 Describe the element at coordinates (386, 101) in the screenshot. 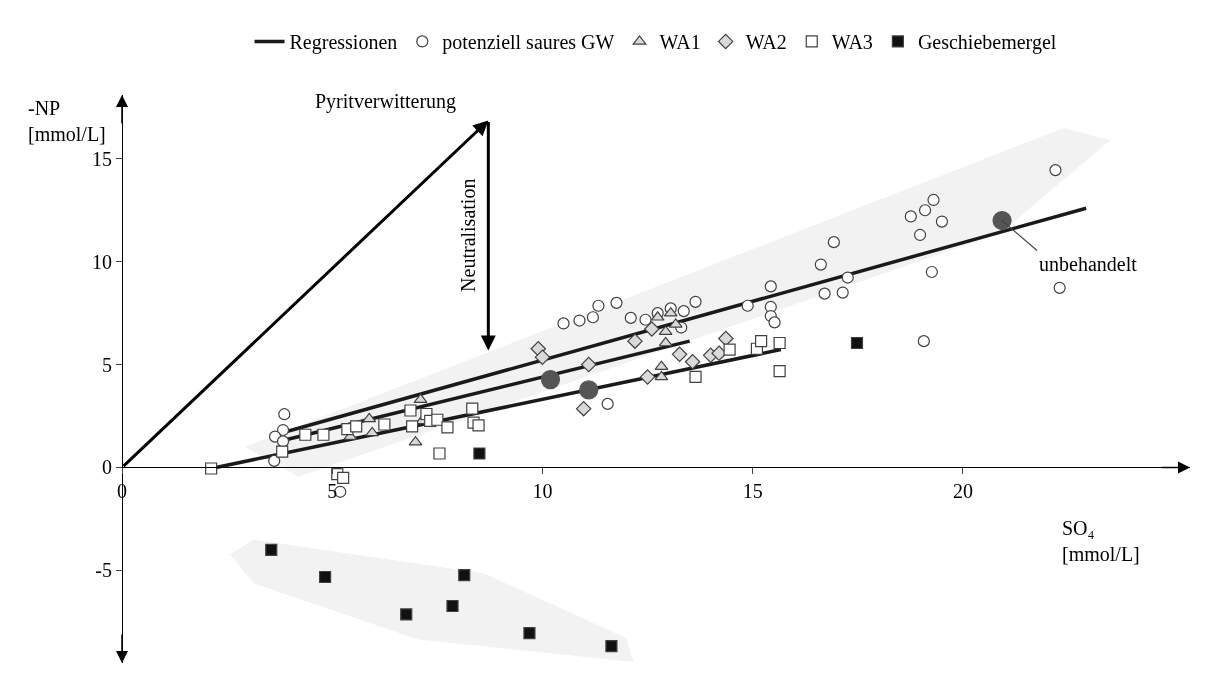

I see `annotation: Pyritverwitterung` at that location.